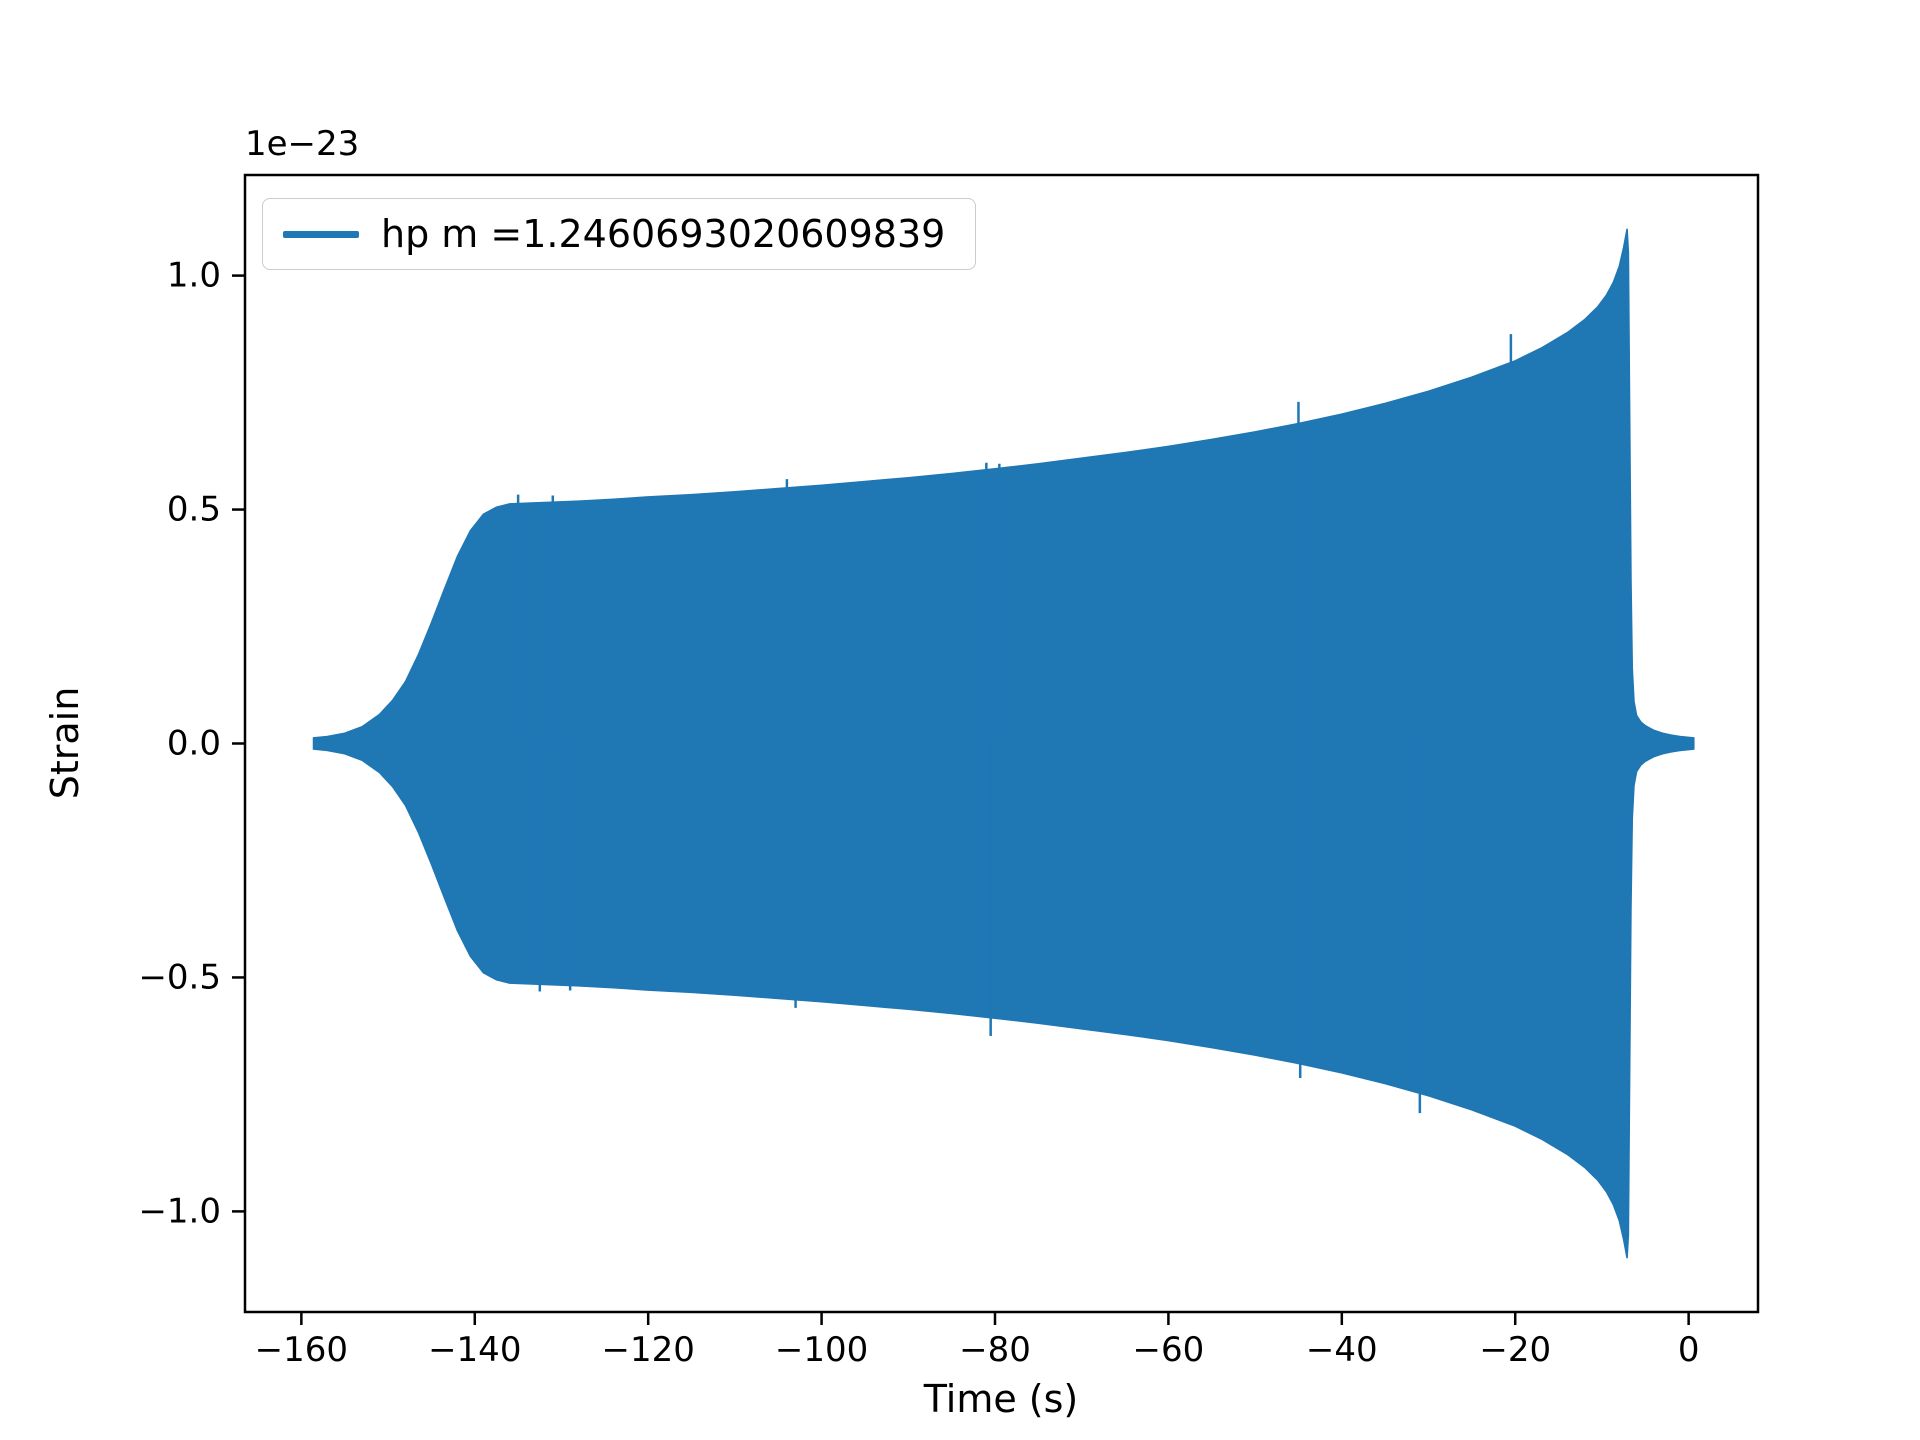 Image resolution: width=1920 pixels, height=1440 pixels. Describe the element at coordinates (1169, 1350) in the screenshot. I see `x-tick-label: −60` at that location.